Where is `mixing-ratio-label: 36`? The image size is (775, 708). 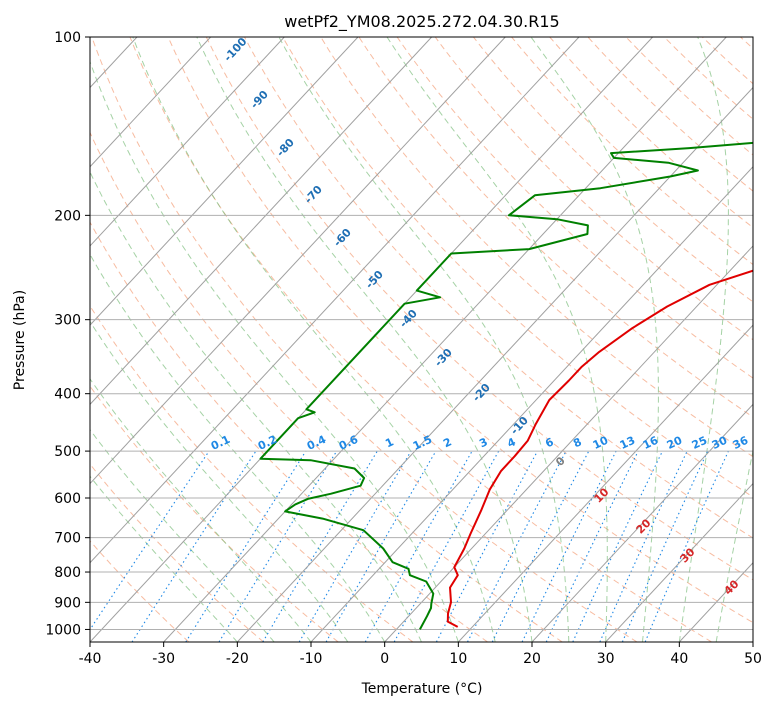
mixing-ratio-label: 36 is located at coordinates (741, 443).